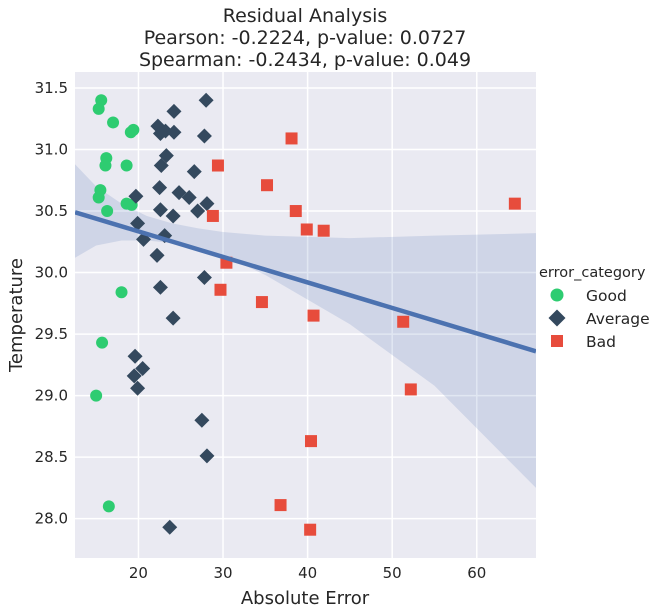 Image resolution: width=666 pixels, height=613 pixels. I want to click on y-tick-label: 28.0, so click(51, 519).